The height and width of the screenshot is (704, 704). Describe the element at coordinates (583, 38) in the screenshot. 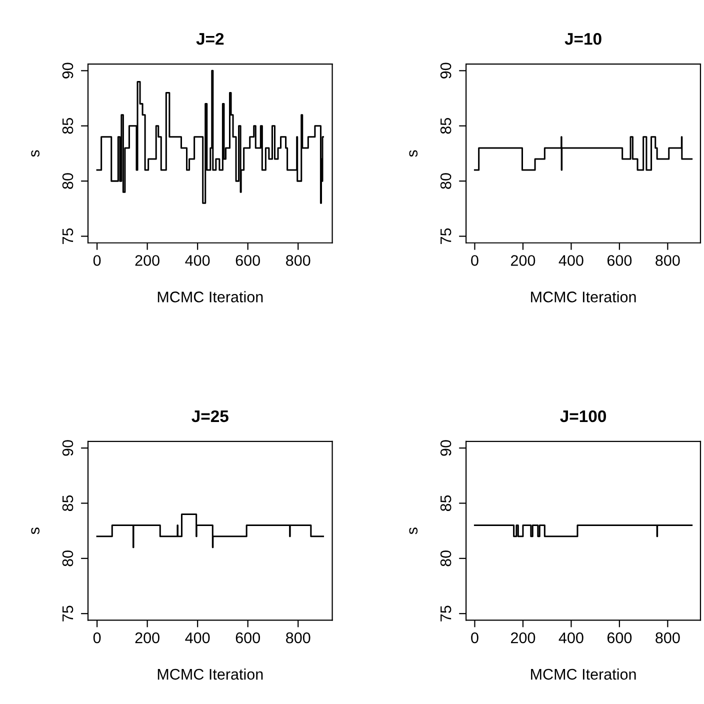

I see `chart-title: J=10` at that location.